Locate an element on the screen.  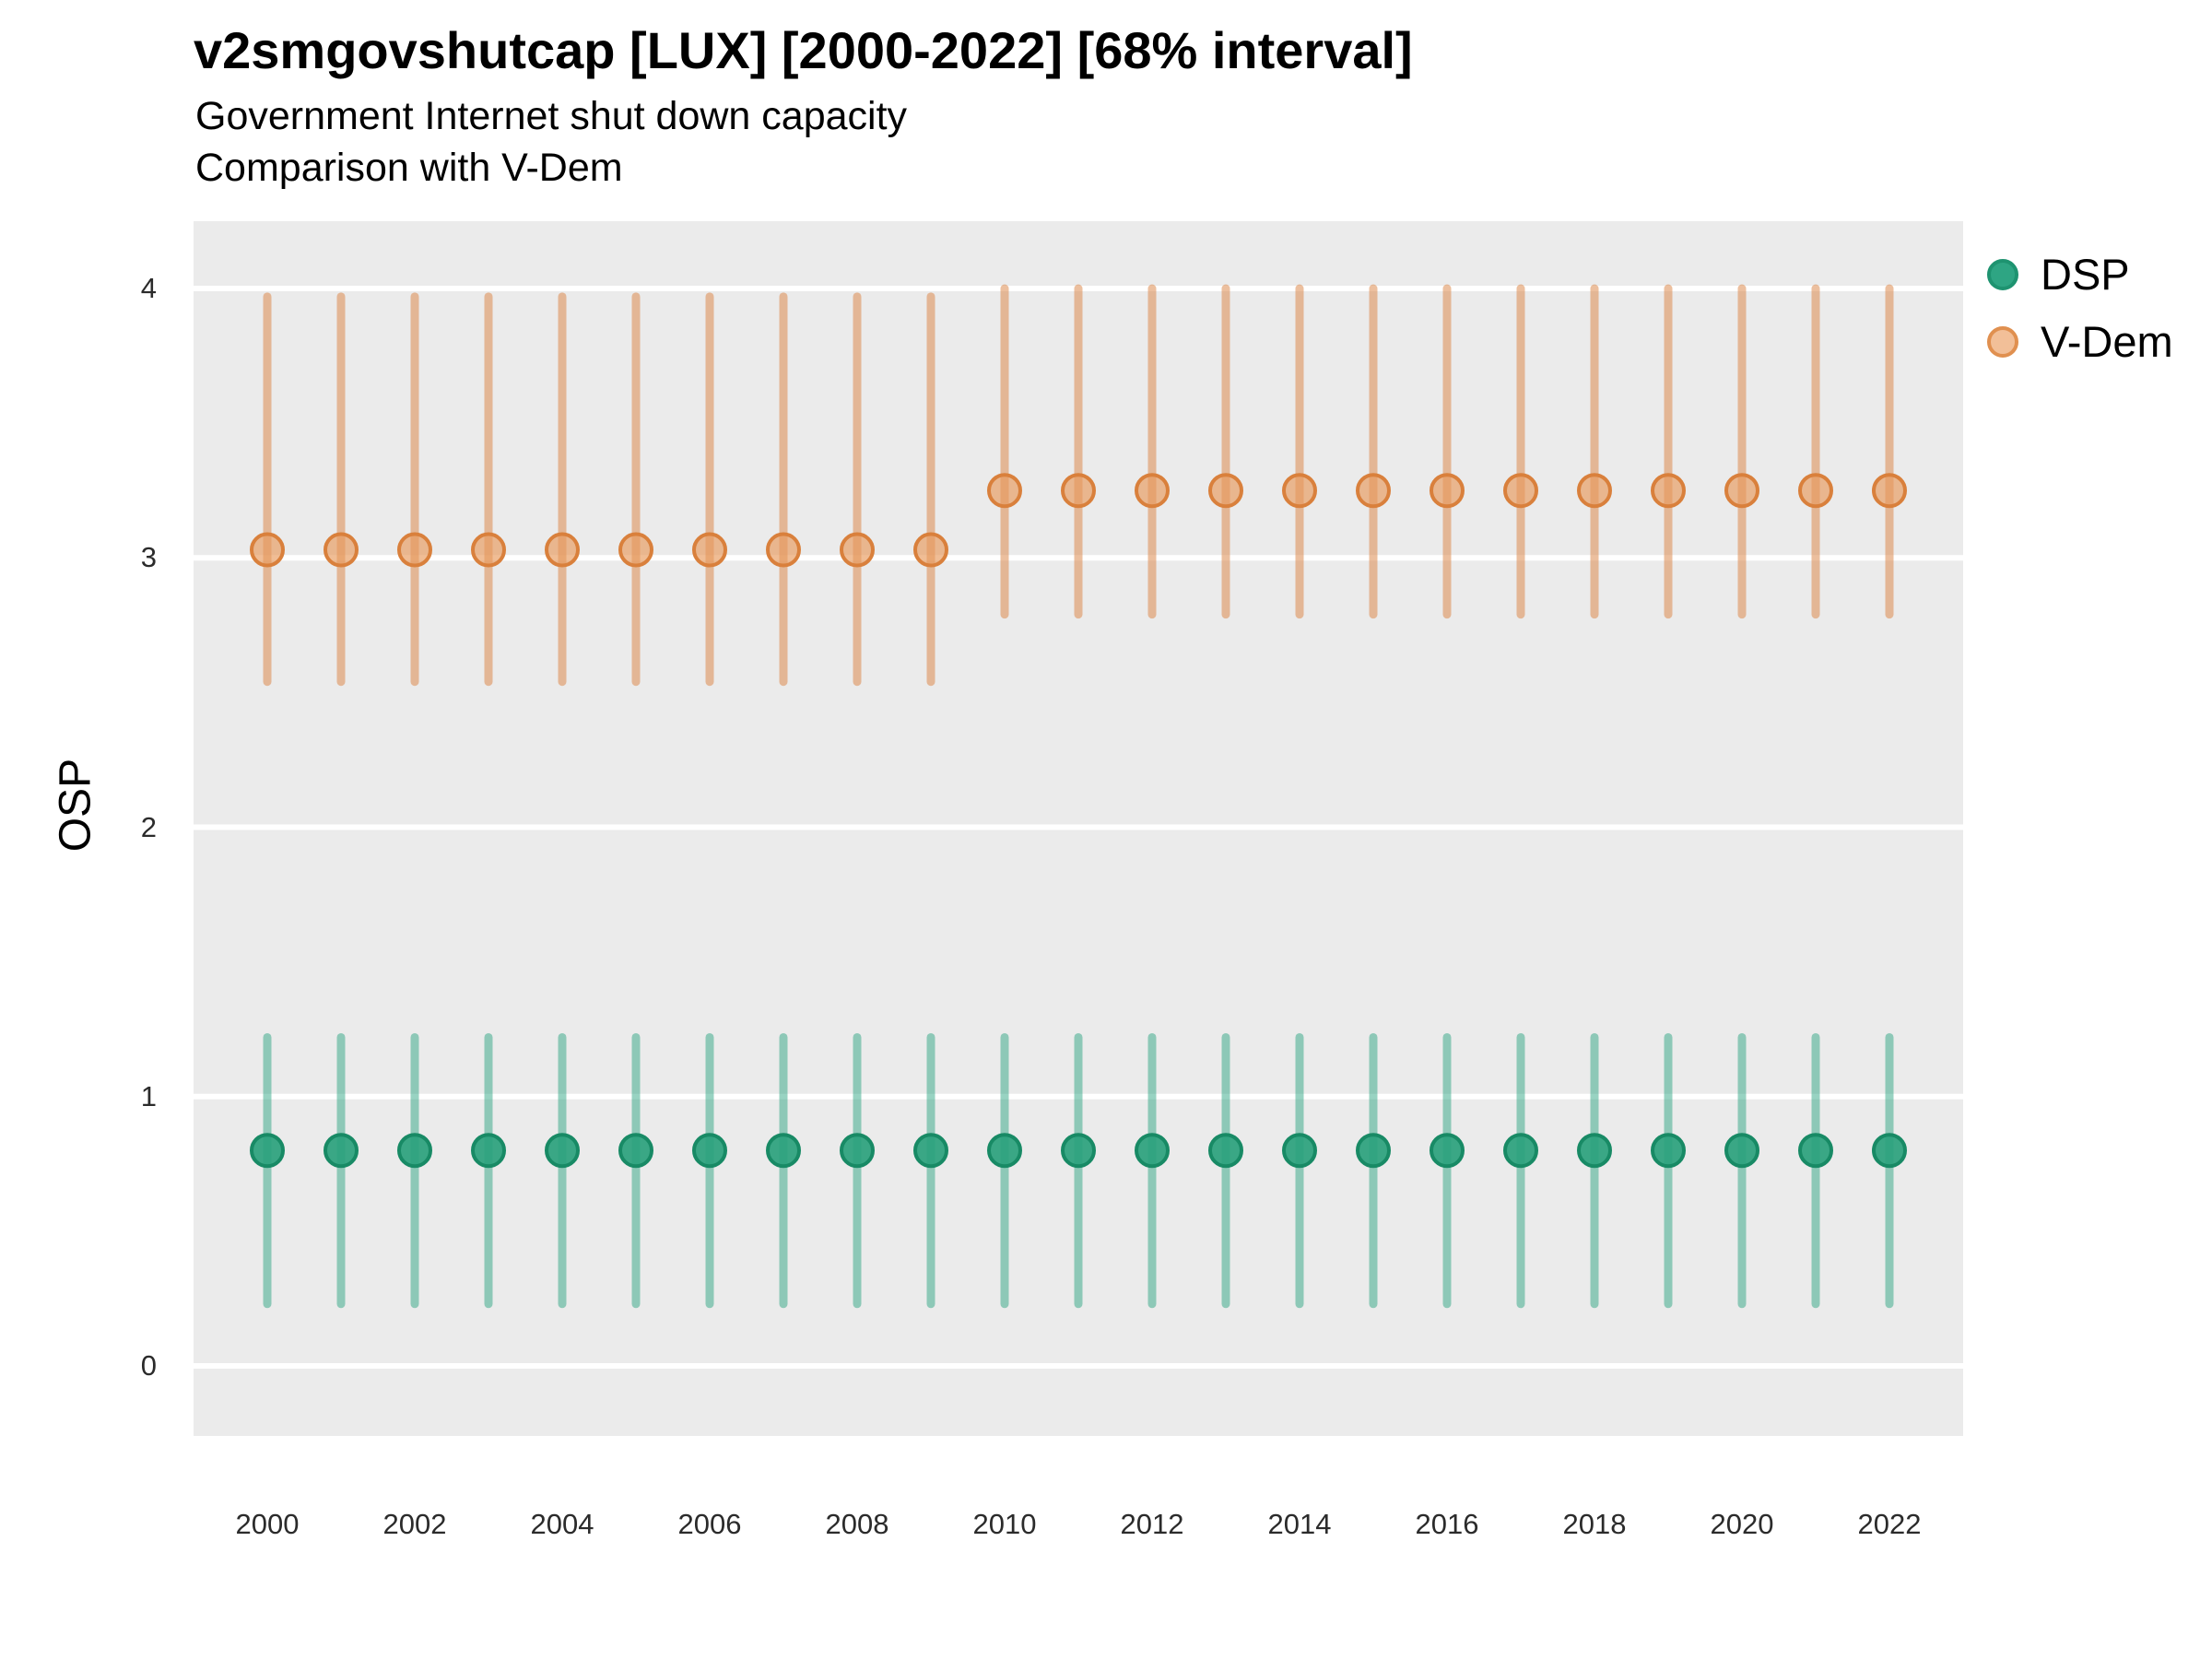
x-tick-label-2016: 2016 is located at coordinates (1447, 1524).